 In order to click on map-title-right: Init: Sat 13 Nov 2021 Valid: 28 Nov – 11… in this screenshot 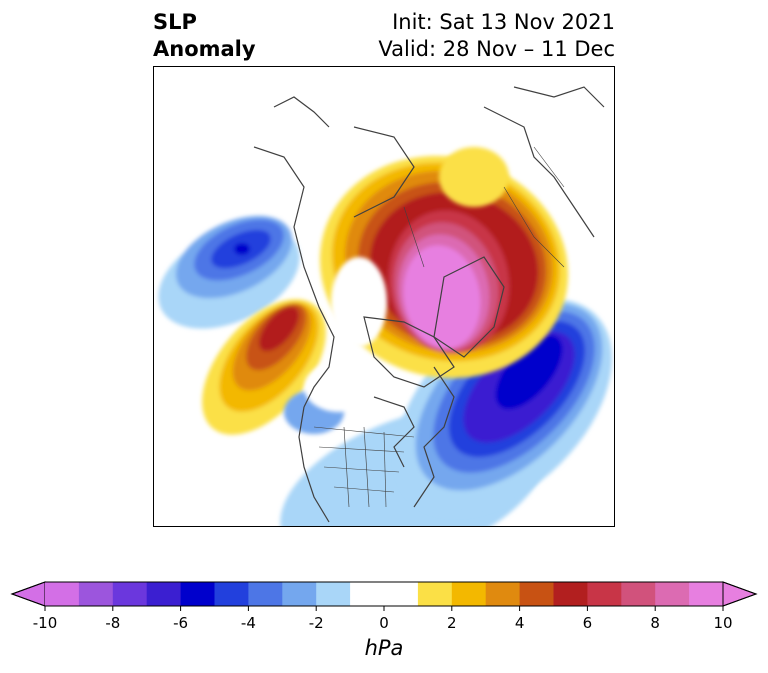, I will do `click(496, 36)`.